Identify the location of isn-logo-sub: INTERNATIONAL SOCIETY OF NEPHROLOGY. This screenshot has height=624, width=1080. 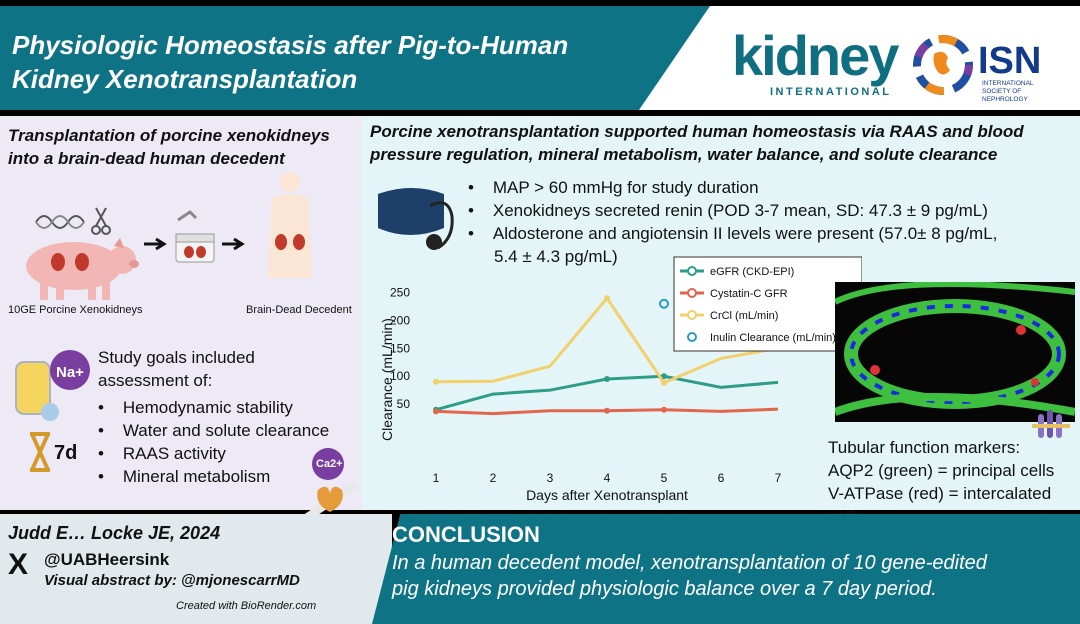
(1008, 91).